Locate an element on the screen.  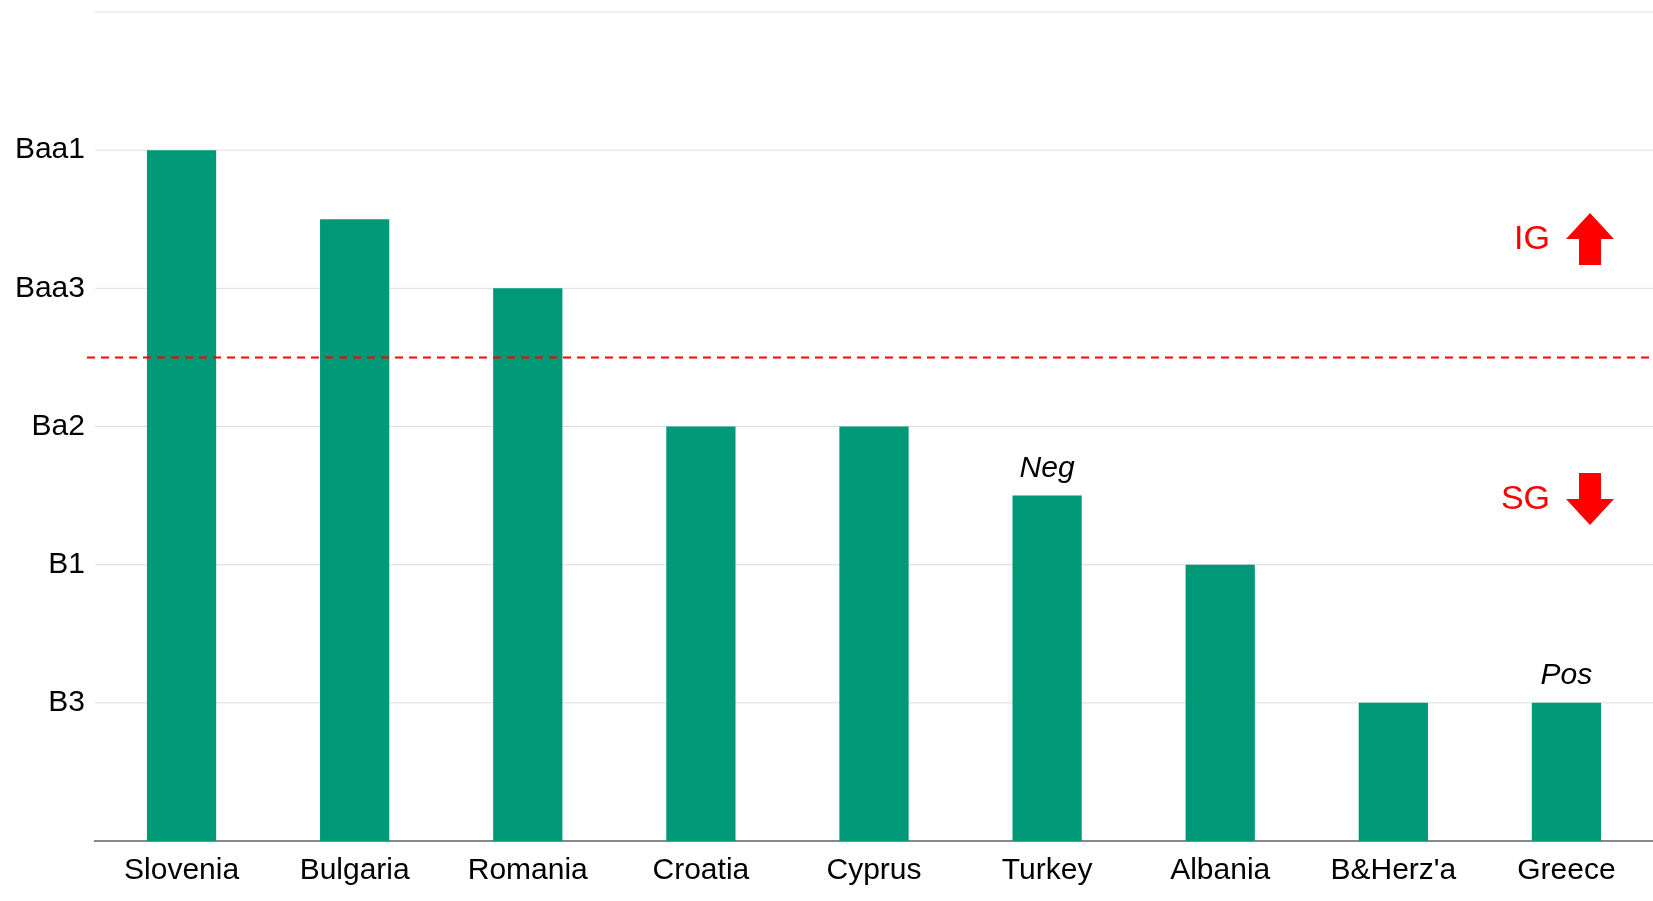
ref-line-label: Baa3 is located at coordinates (49, 286).